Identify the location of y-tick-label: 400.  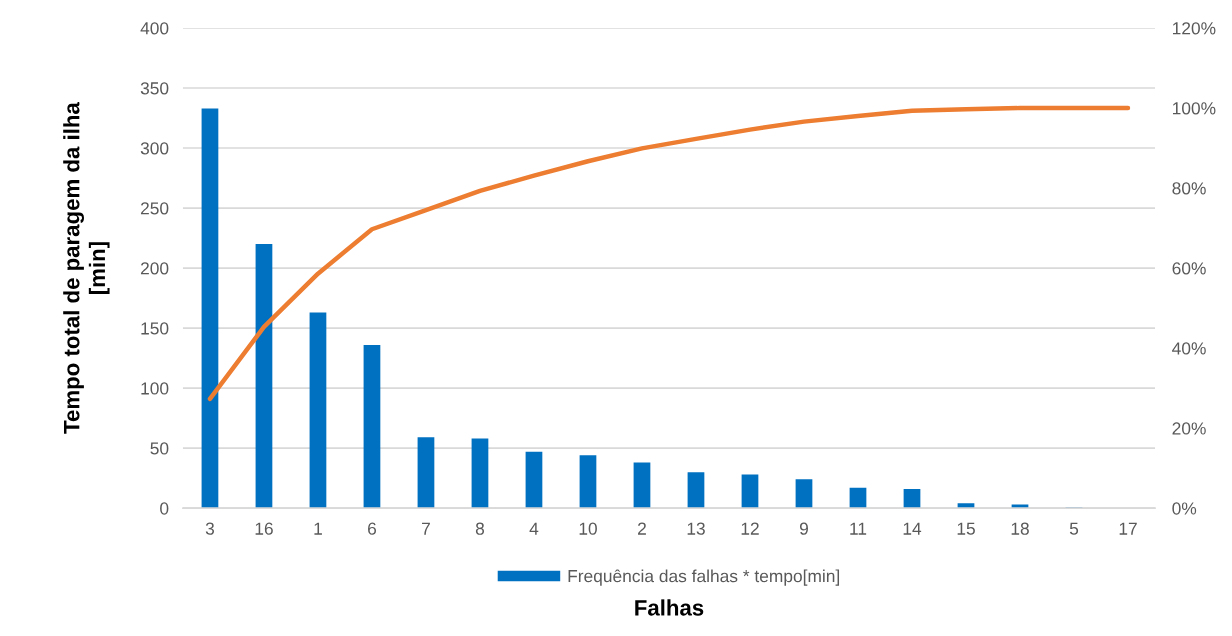
(154, 28).